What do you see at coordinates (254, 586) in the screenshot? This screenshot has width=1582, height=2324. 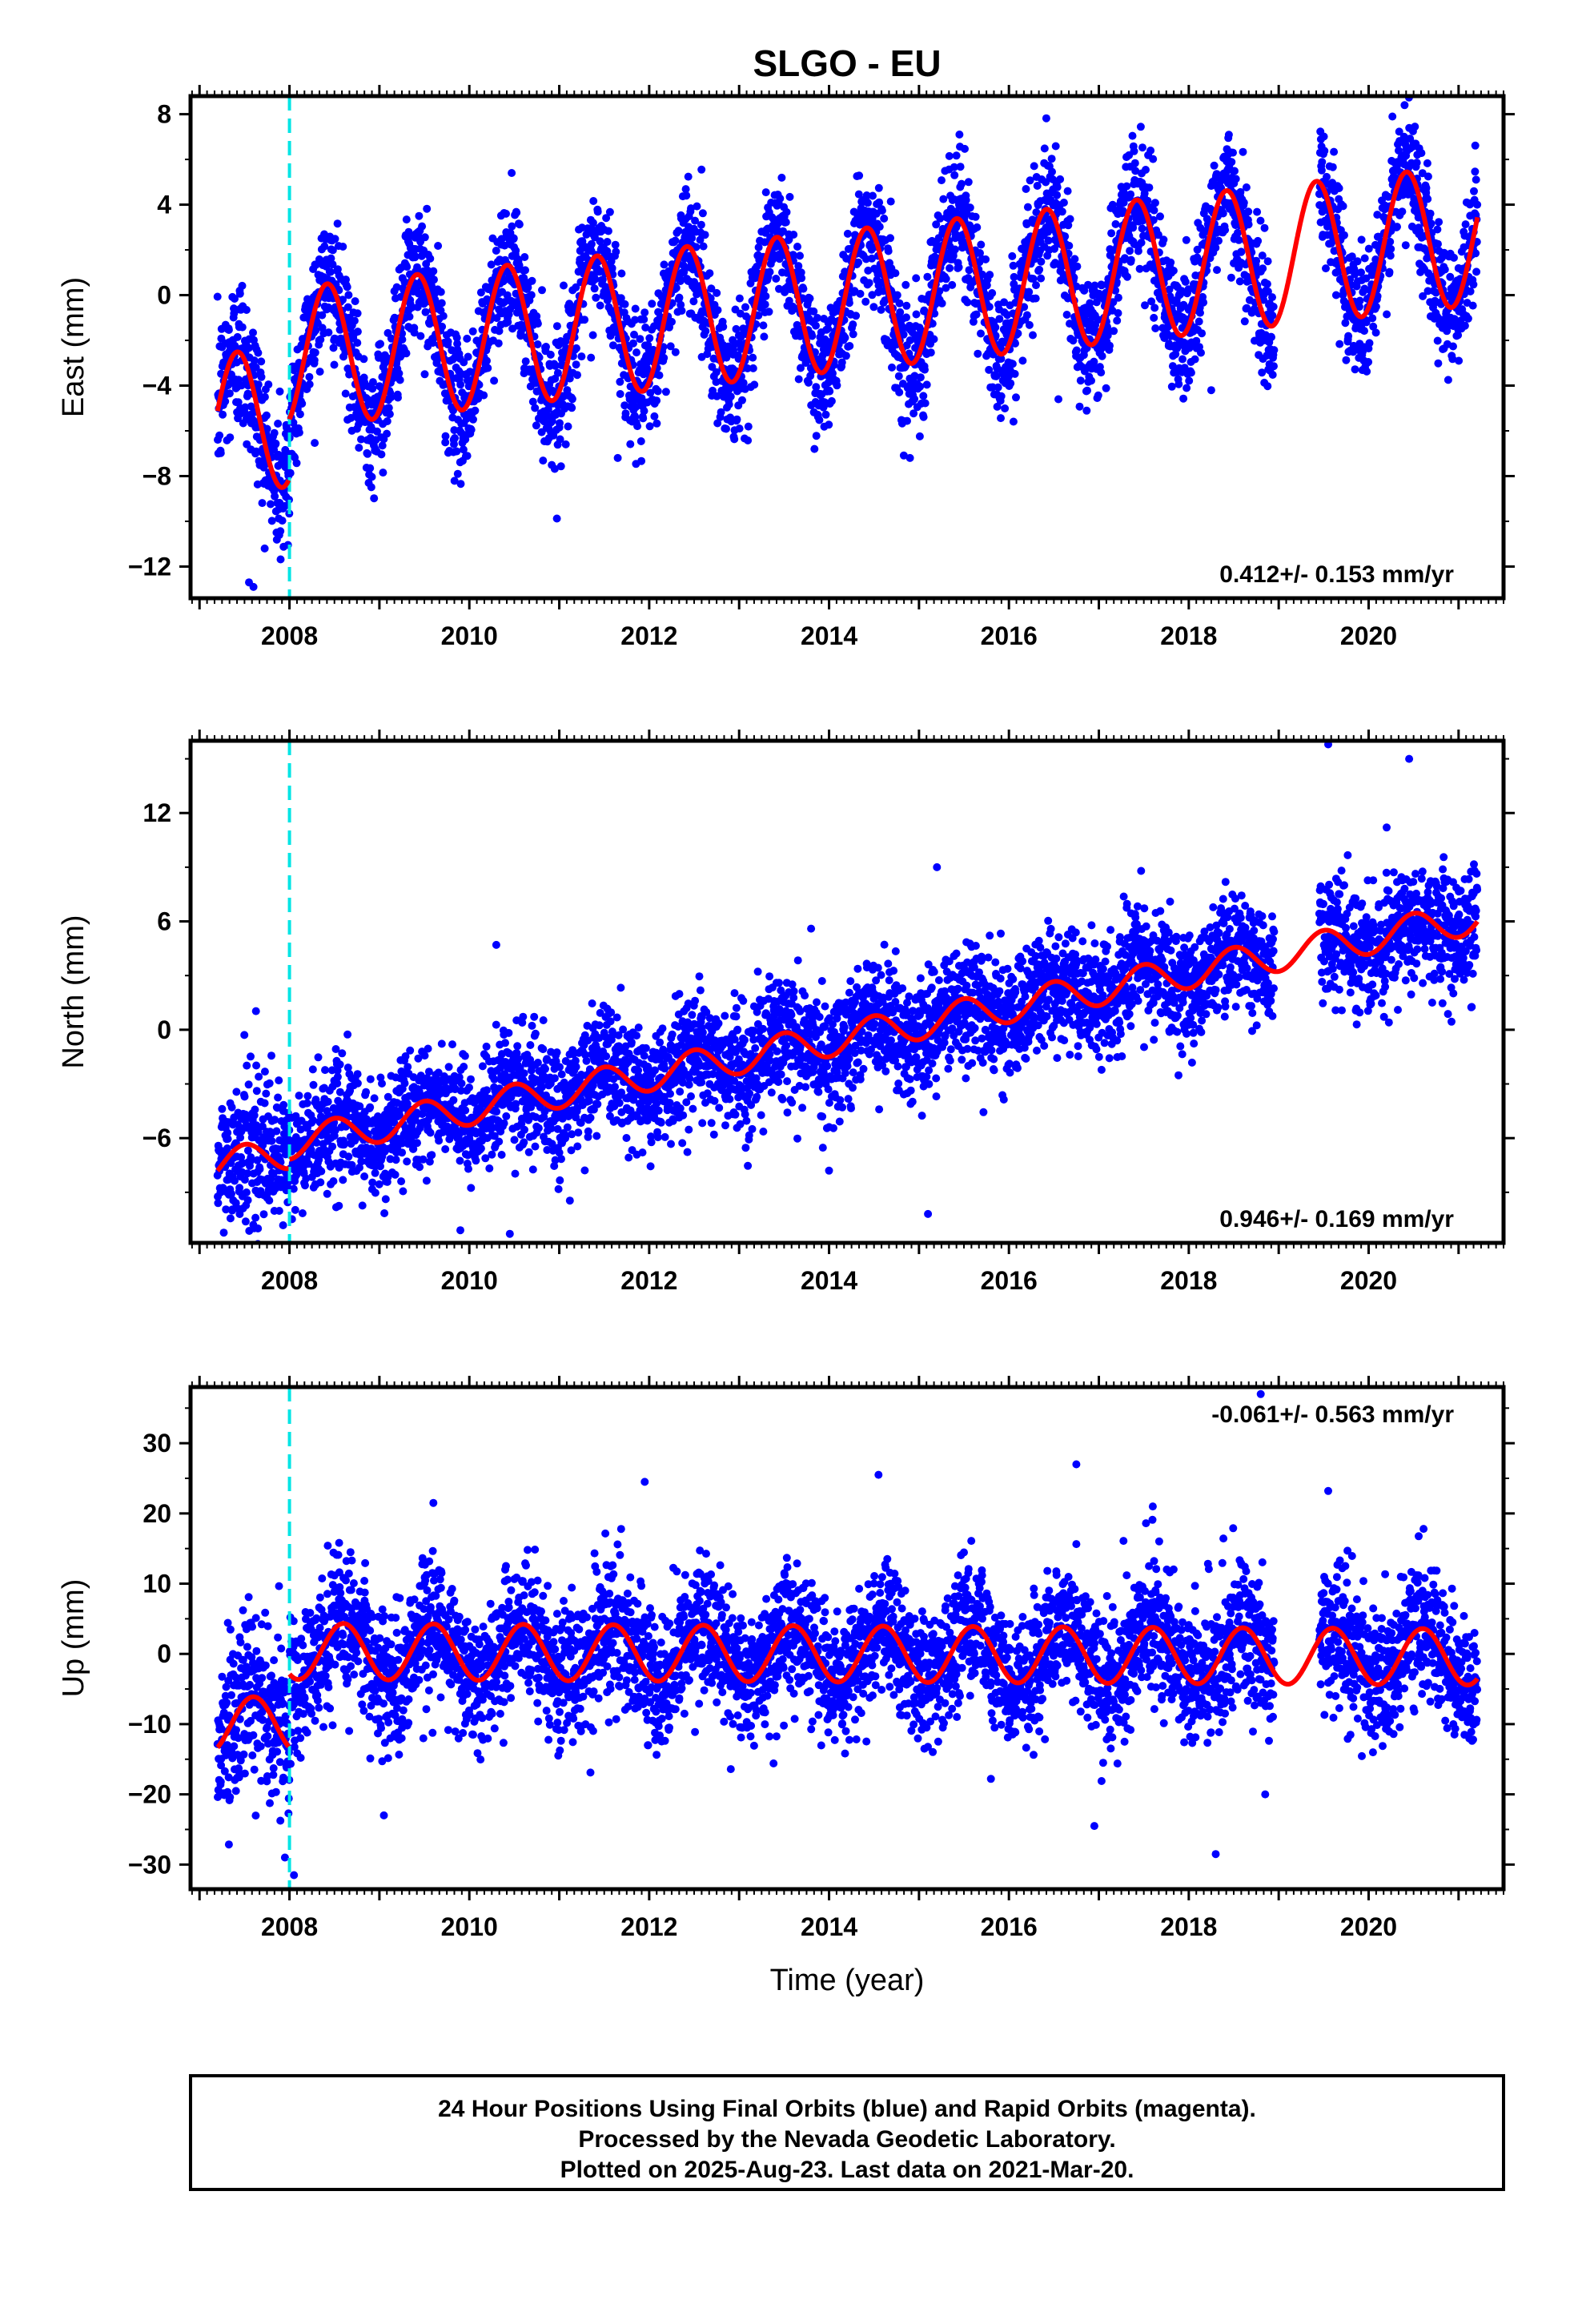 I see `east-outlier-point` at bounding box center [254, 586].